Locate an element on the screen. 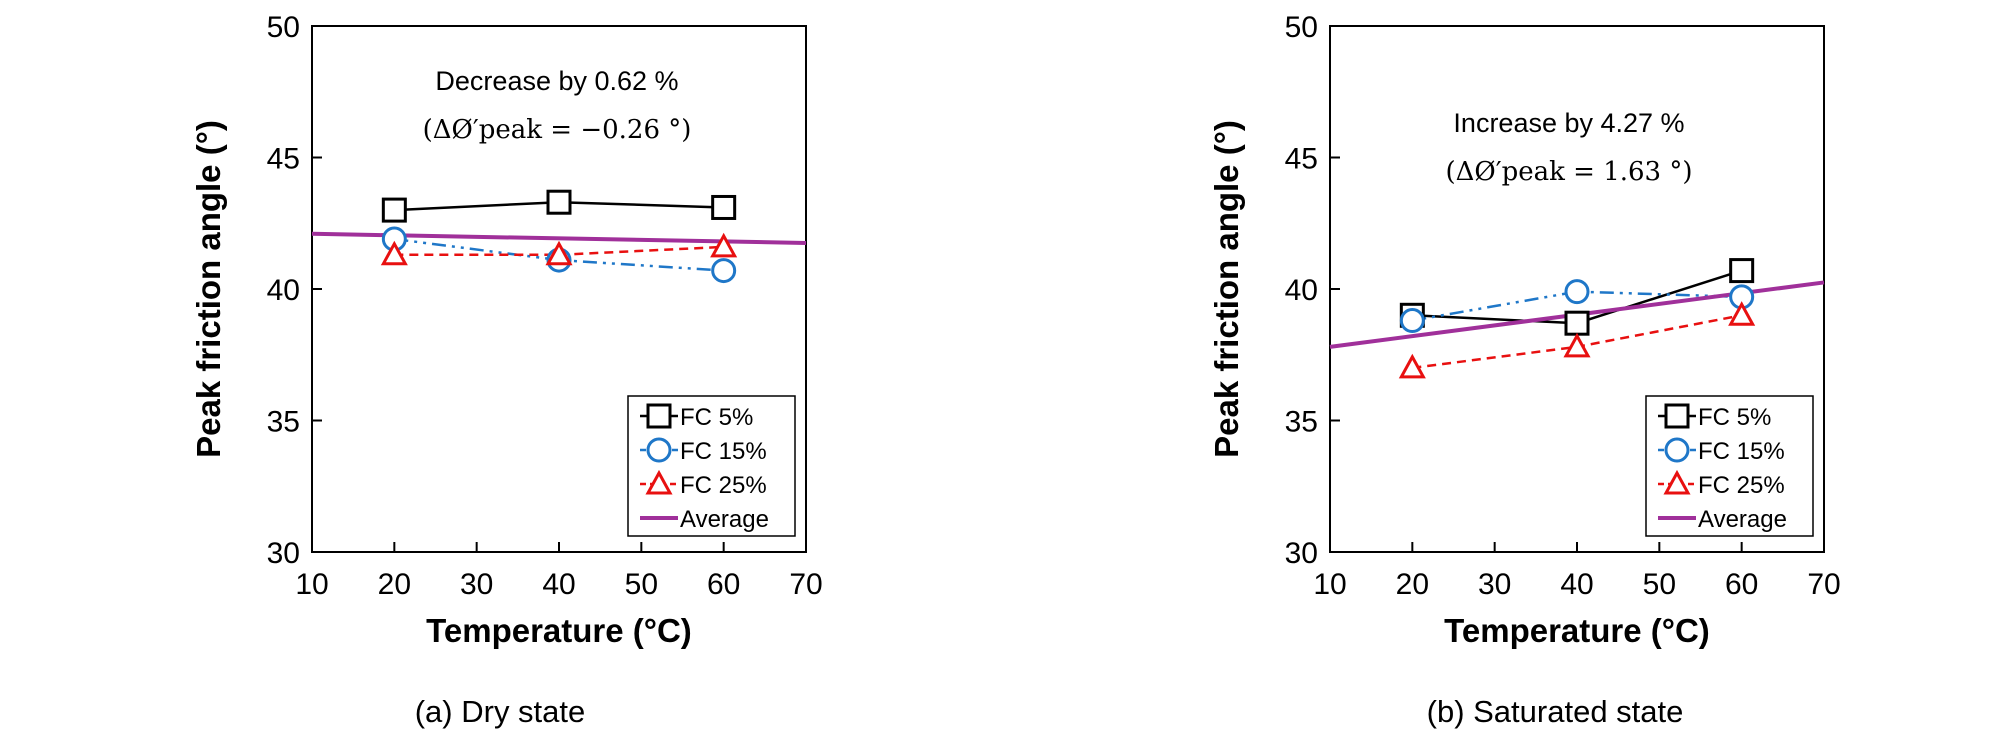 This screenshot has height=734, width=2008. annotation-change: Increase by 4.27 % is located at coordinates (1568, 123).